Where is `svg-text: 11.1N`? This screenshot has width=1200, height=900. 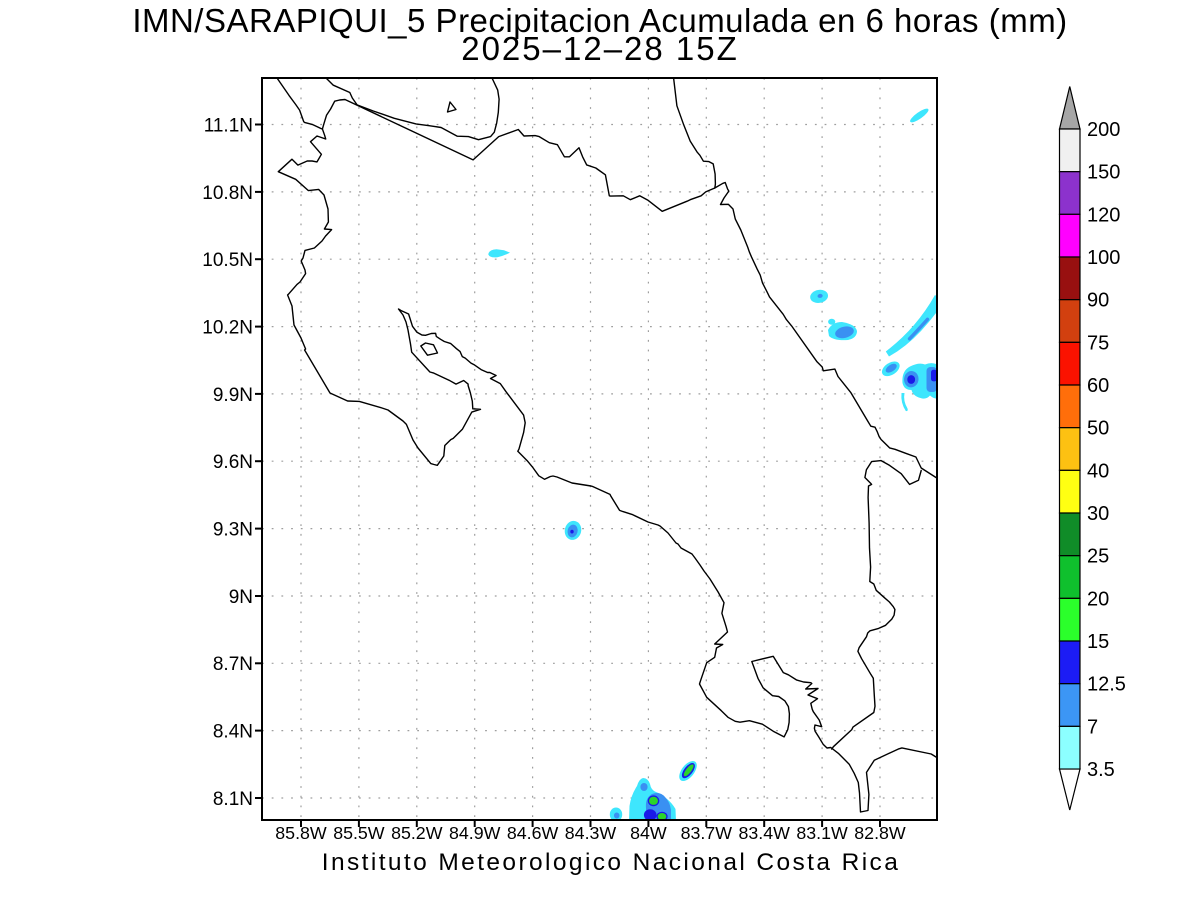 svg-text: 11.1N is located at coordinates (228, 125).